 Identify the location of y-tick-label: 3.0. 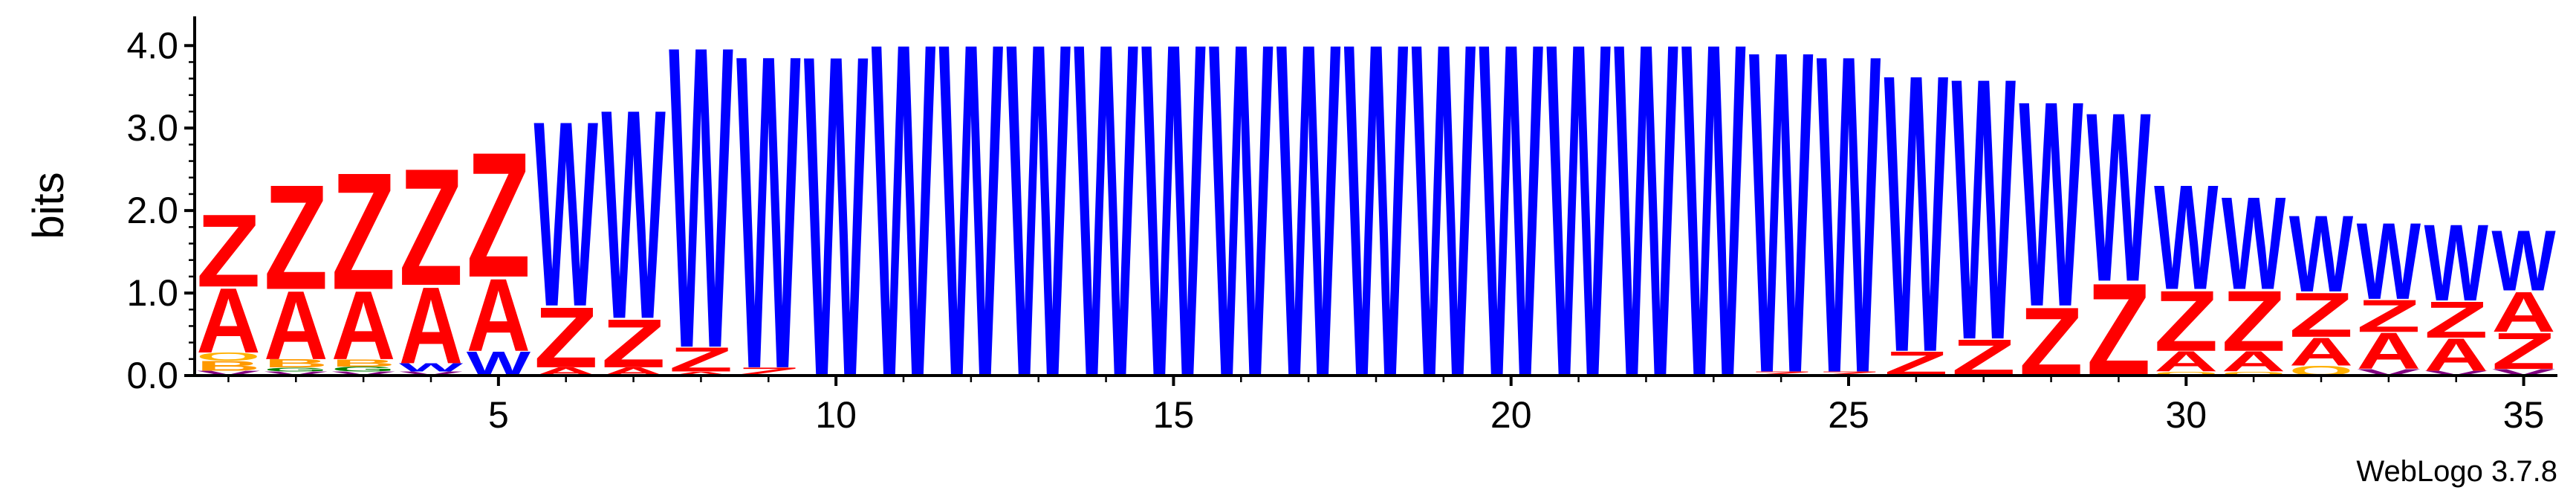
(152, 128).